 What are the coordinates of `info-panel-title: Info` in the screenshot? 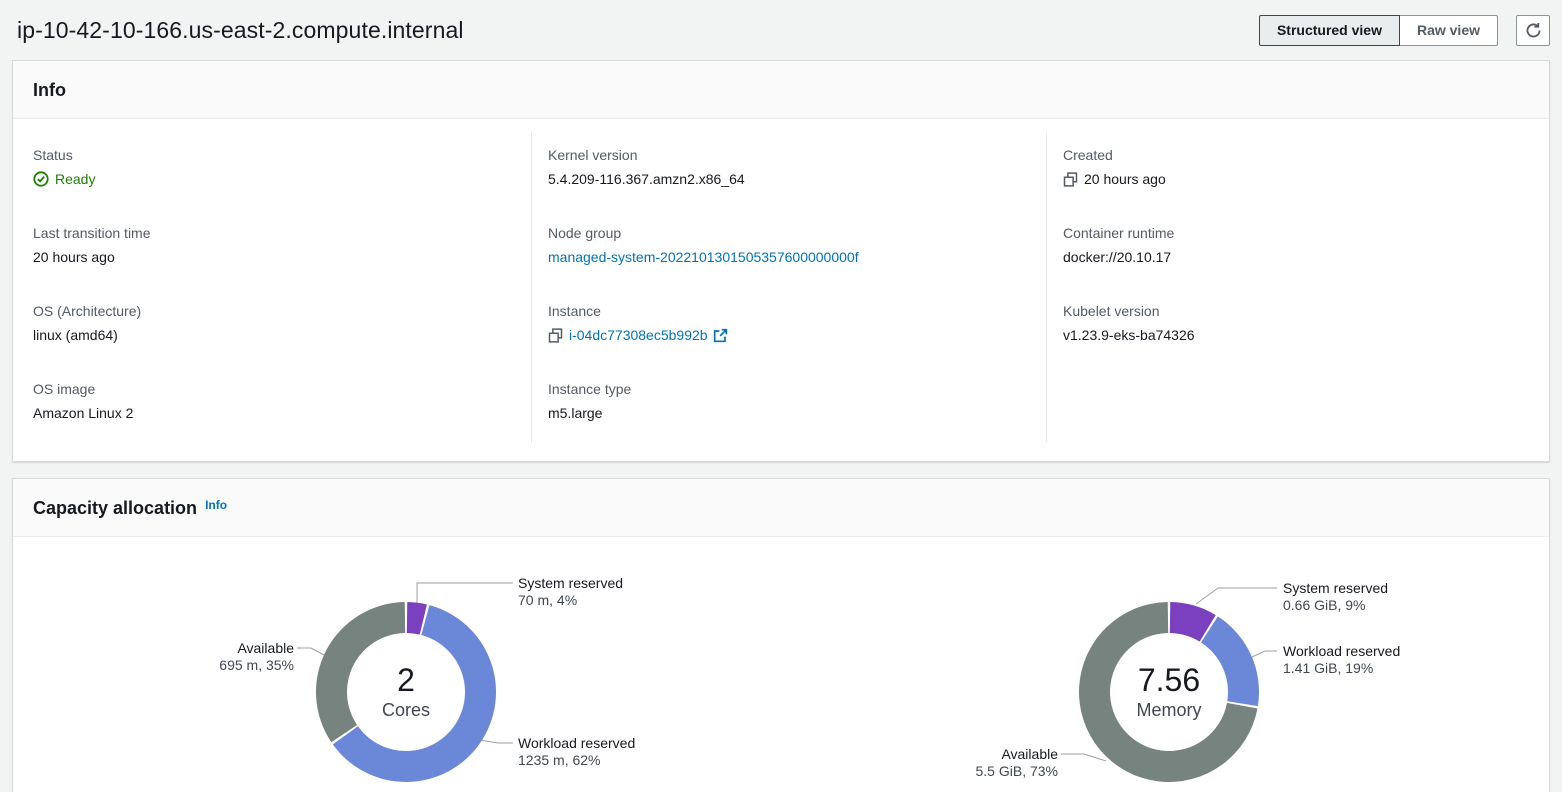 It's located at (49, 89).